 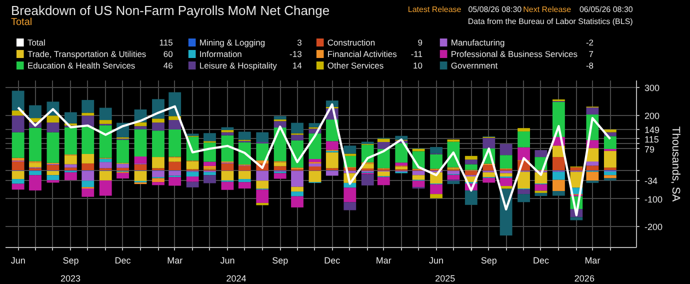 I want to click on y-tick-label: 200, so click(x=652, y=115).